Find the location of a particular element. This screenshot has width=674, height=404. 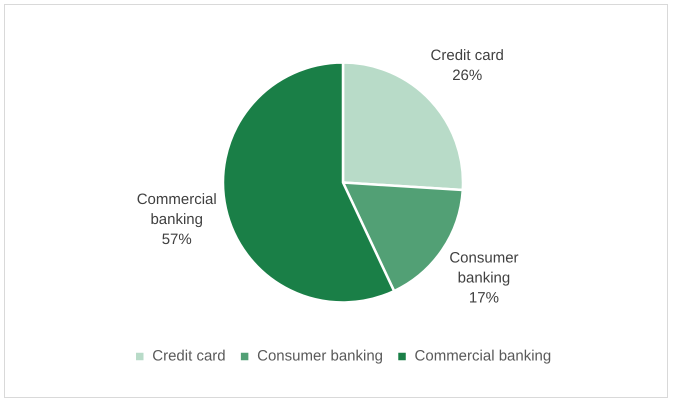

slice-label: Commercial banking is located at coordinates (176, 209).